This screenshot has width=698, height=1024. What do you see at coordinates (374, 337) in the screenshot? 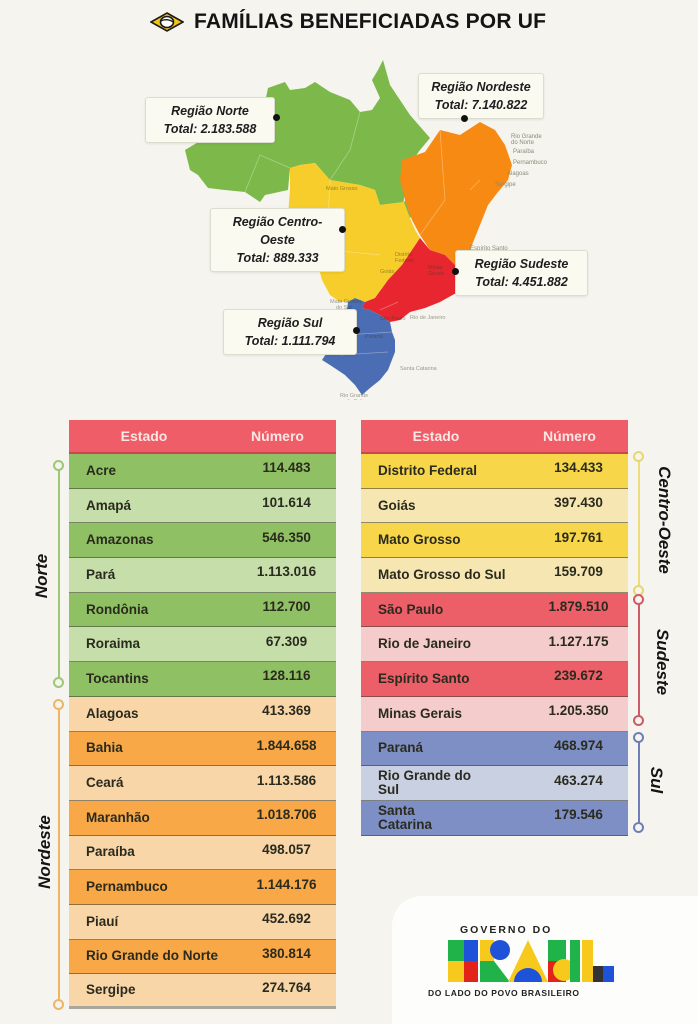
I see `svg-text: Paraná` at bounding box center [374, 337].